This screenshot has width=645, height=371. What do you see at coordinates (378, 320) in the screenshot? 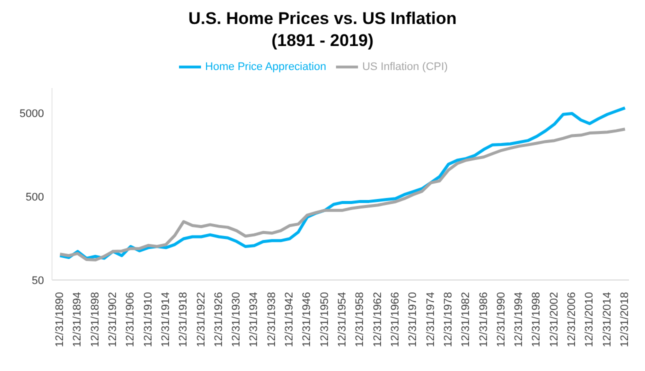
I see `x-tick-label: 12/31/1962` at bounding box center [378, 320].